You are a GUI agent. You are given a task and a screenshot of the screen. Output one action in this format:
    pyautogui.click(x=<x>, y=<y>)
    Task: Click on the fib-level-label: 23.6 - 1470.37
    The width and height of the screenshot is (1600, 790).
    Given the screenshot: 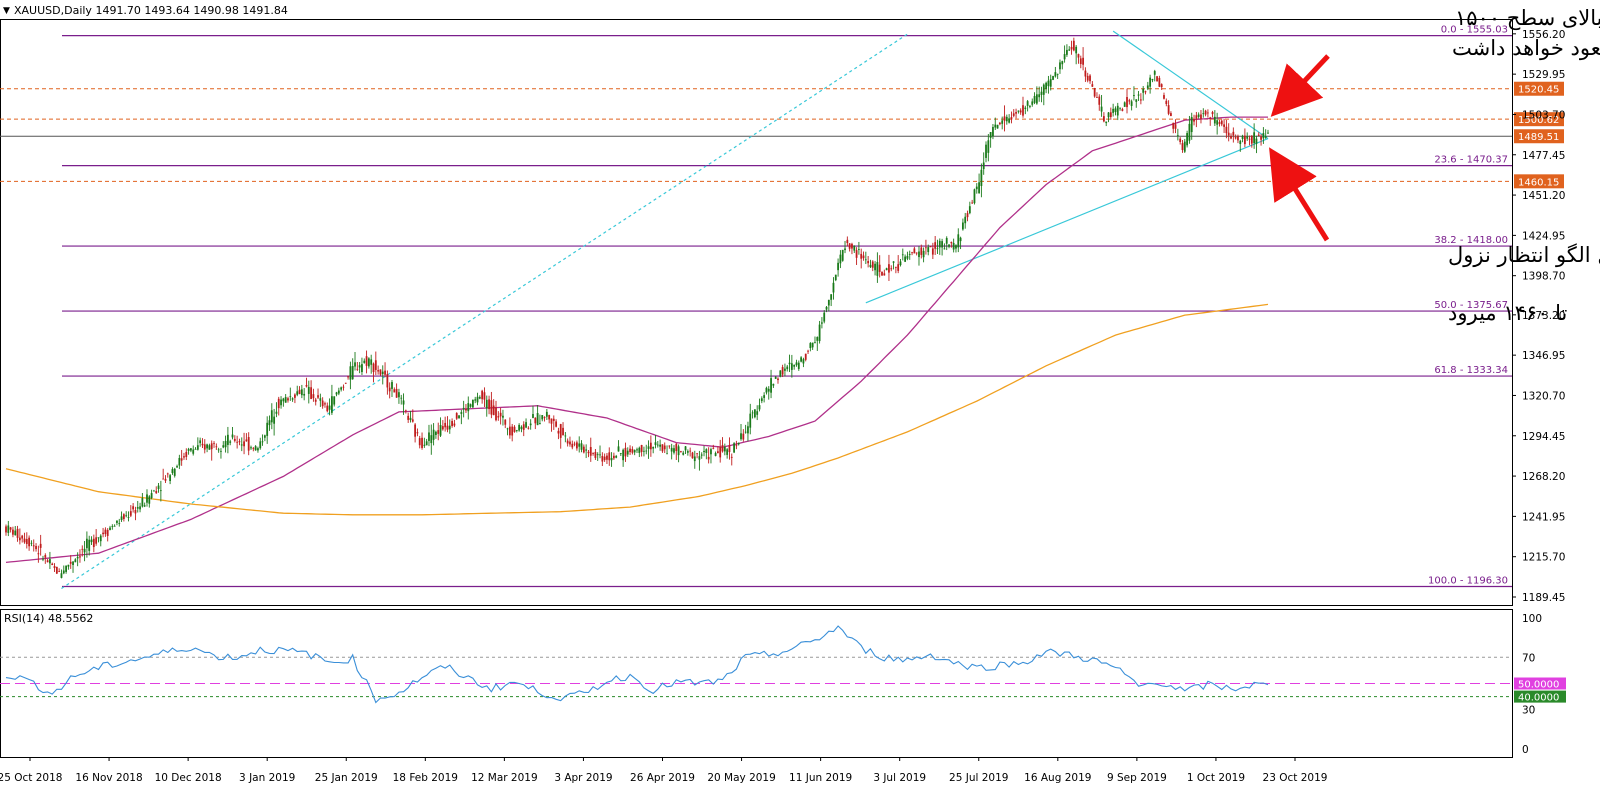 What is the action you would take?
    pyautogui.click(x=1471, y=160)
    